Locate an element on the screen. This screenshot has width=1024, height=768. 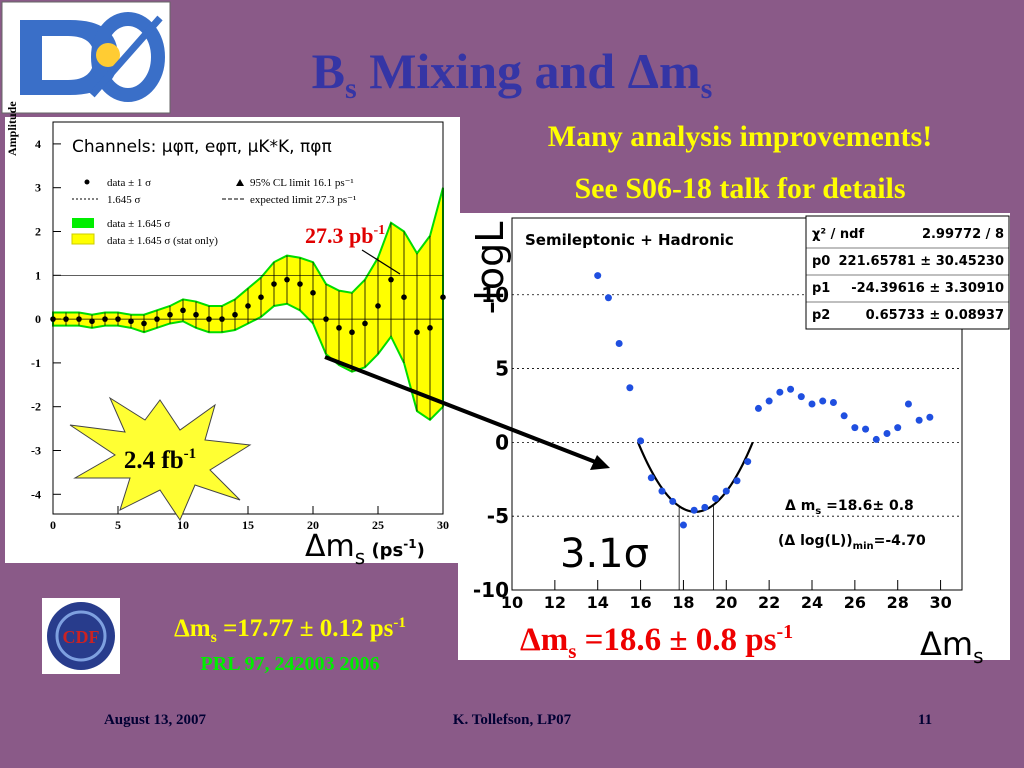
x-tick-label: 12 is located at coordinates (555, 602).